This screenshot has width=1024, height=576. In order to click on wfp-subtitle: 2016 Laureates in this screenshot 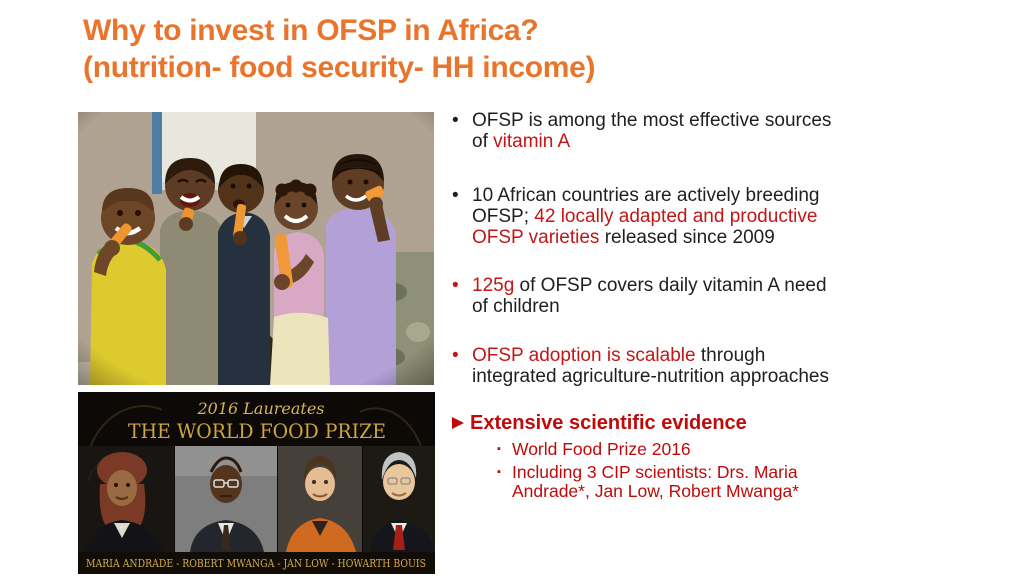, I will do `click(260, 408)`.